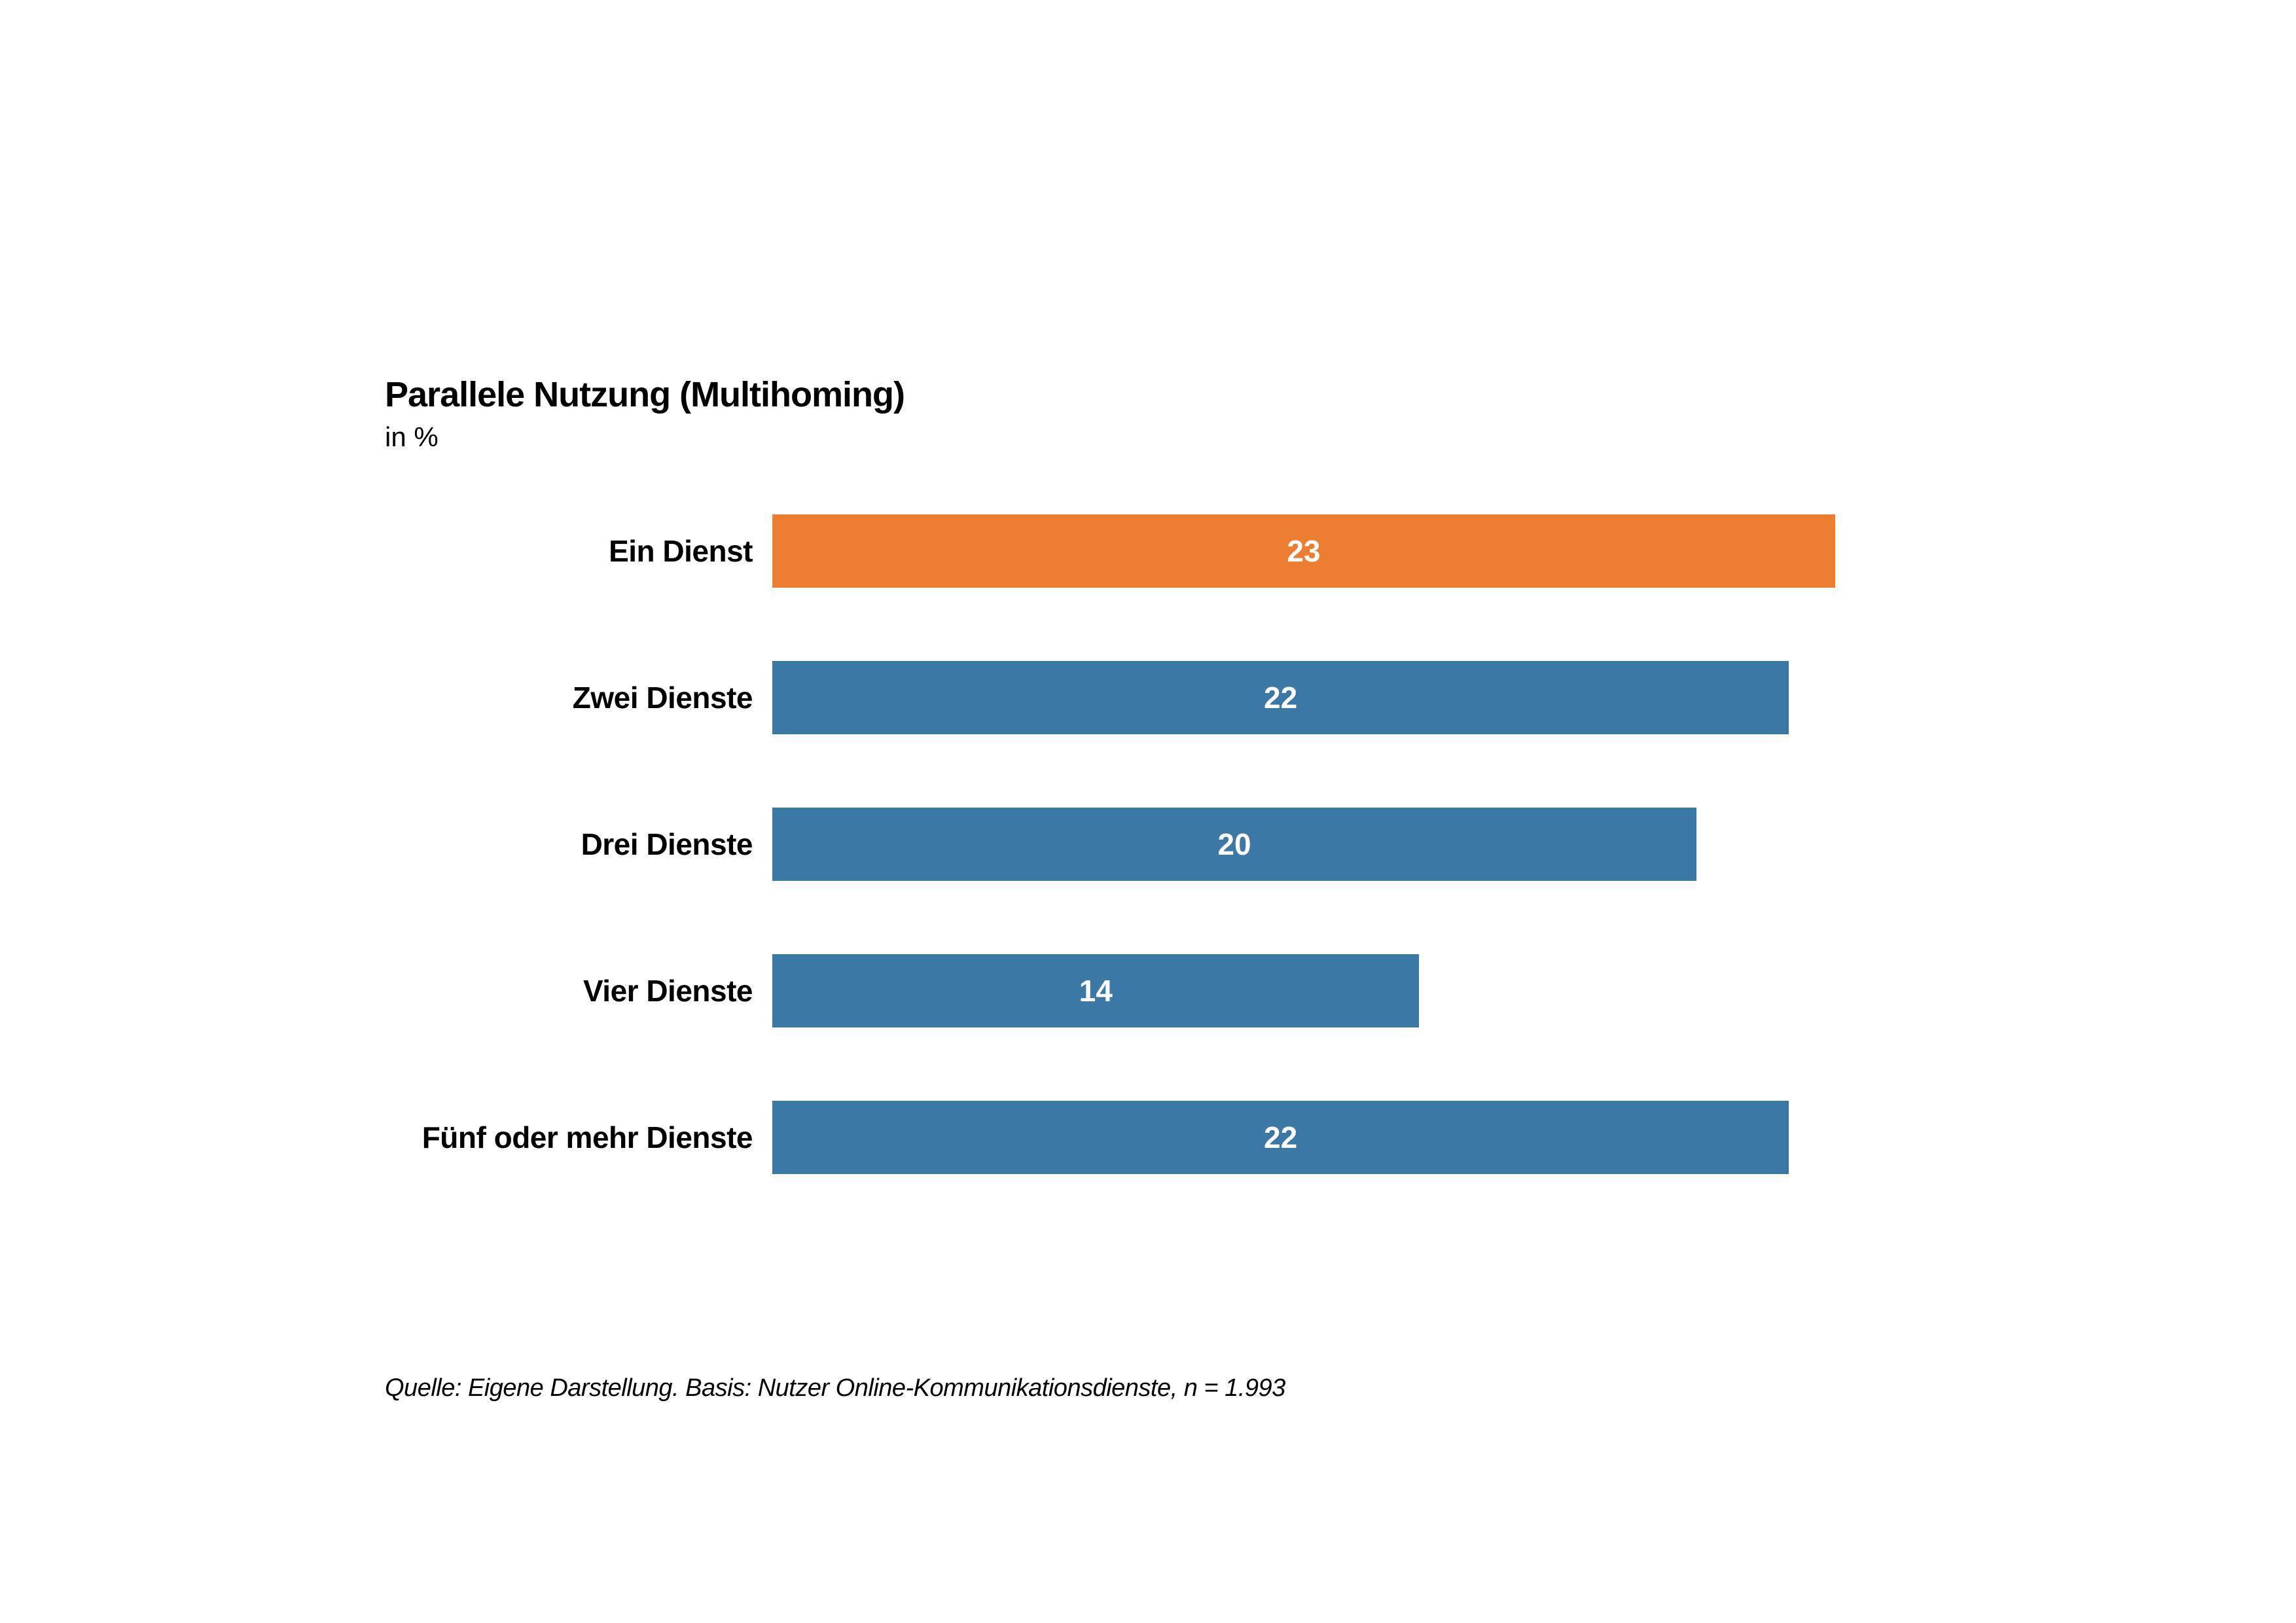 This screenshot has height=1623, width=2296. I want to click on bar-vier-dienste: 14, so click(1096, 991).